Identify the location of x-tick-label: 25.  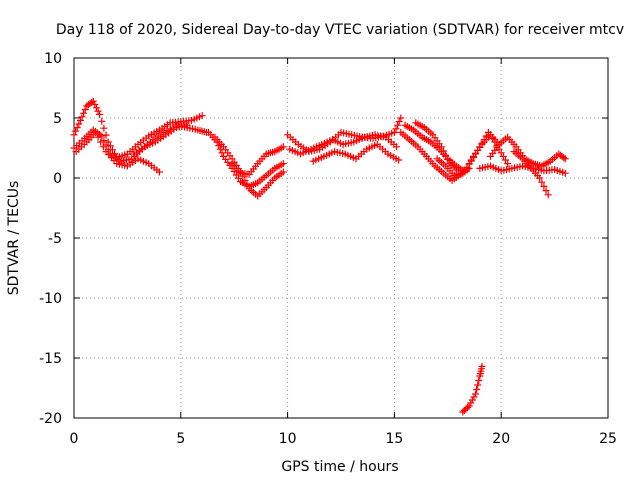
(608, 439).